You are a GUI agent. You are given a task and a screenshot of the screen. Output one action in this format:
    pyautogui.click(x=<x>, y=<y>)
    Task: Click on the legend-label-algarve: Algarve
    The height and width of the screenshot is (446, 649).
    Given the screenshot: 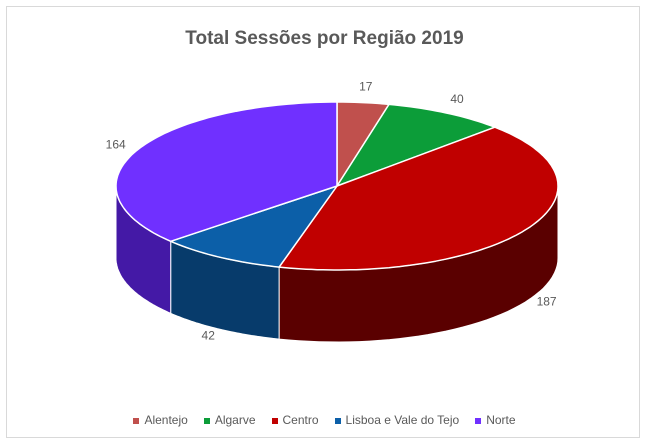 What is the action you would take?
    pyautogui.click(x=235, y=420)
    